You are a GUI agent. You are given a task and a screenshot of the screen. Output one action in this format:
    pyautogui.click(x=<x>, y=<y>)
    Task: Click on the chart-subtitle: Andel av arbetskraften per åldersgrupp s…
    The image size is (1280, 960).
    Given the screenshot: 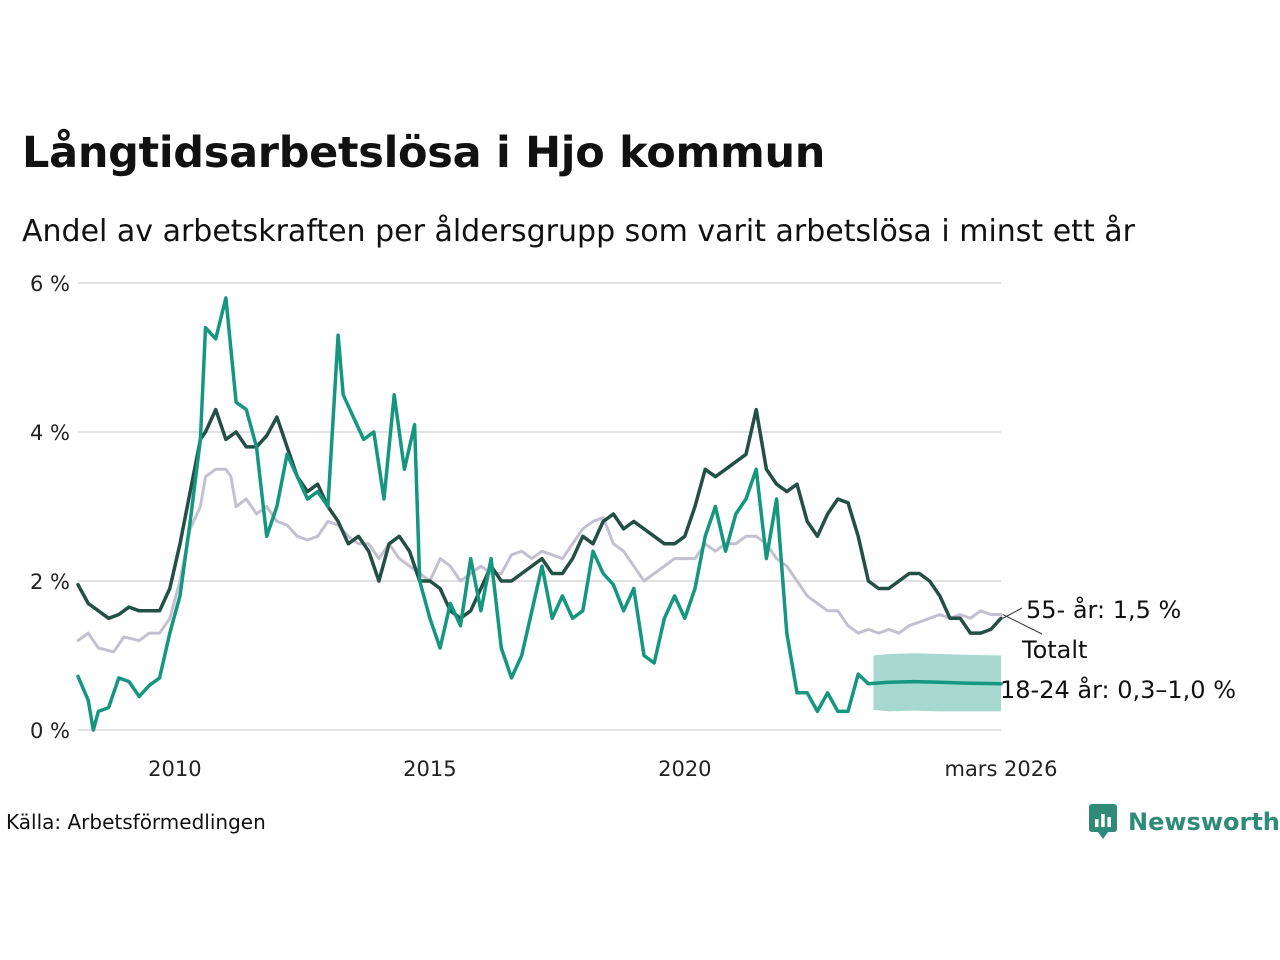 What is the action you would take?
    pyautogui.click(x=578, y=231)
    